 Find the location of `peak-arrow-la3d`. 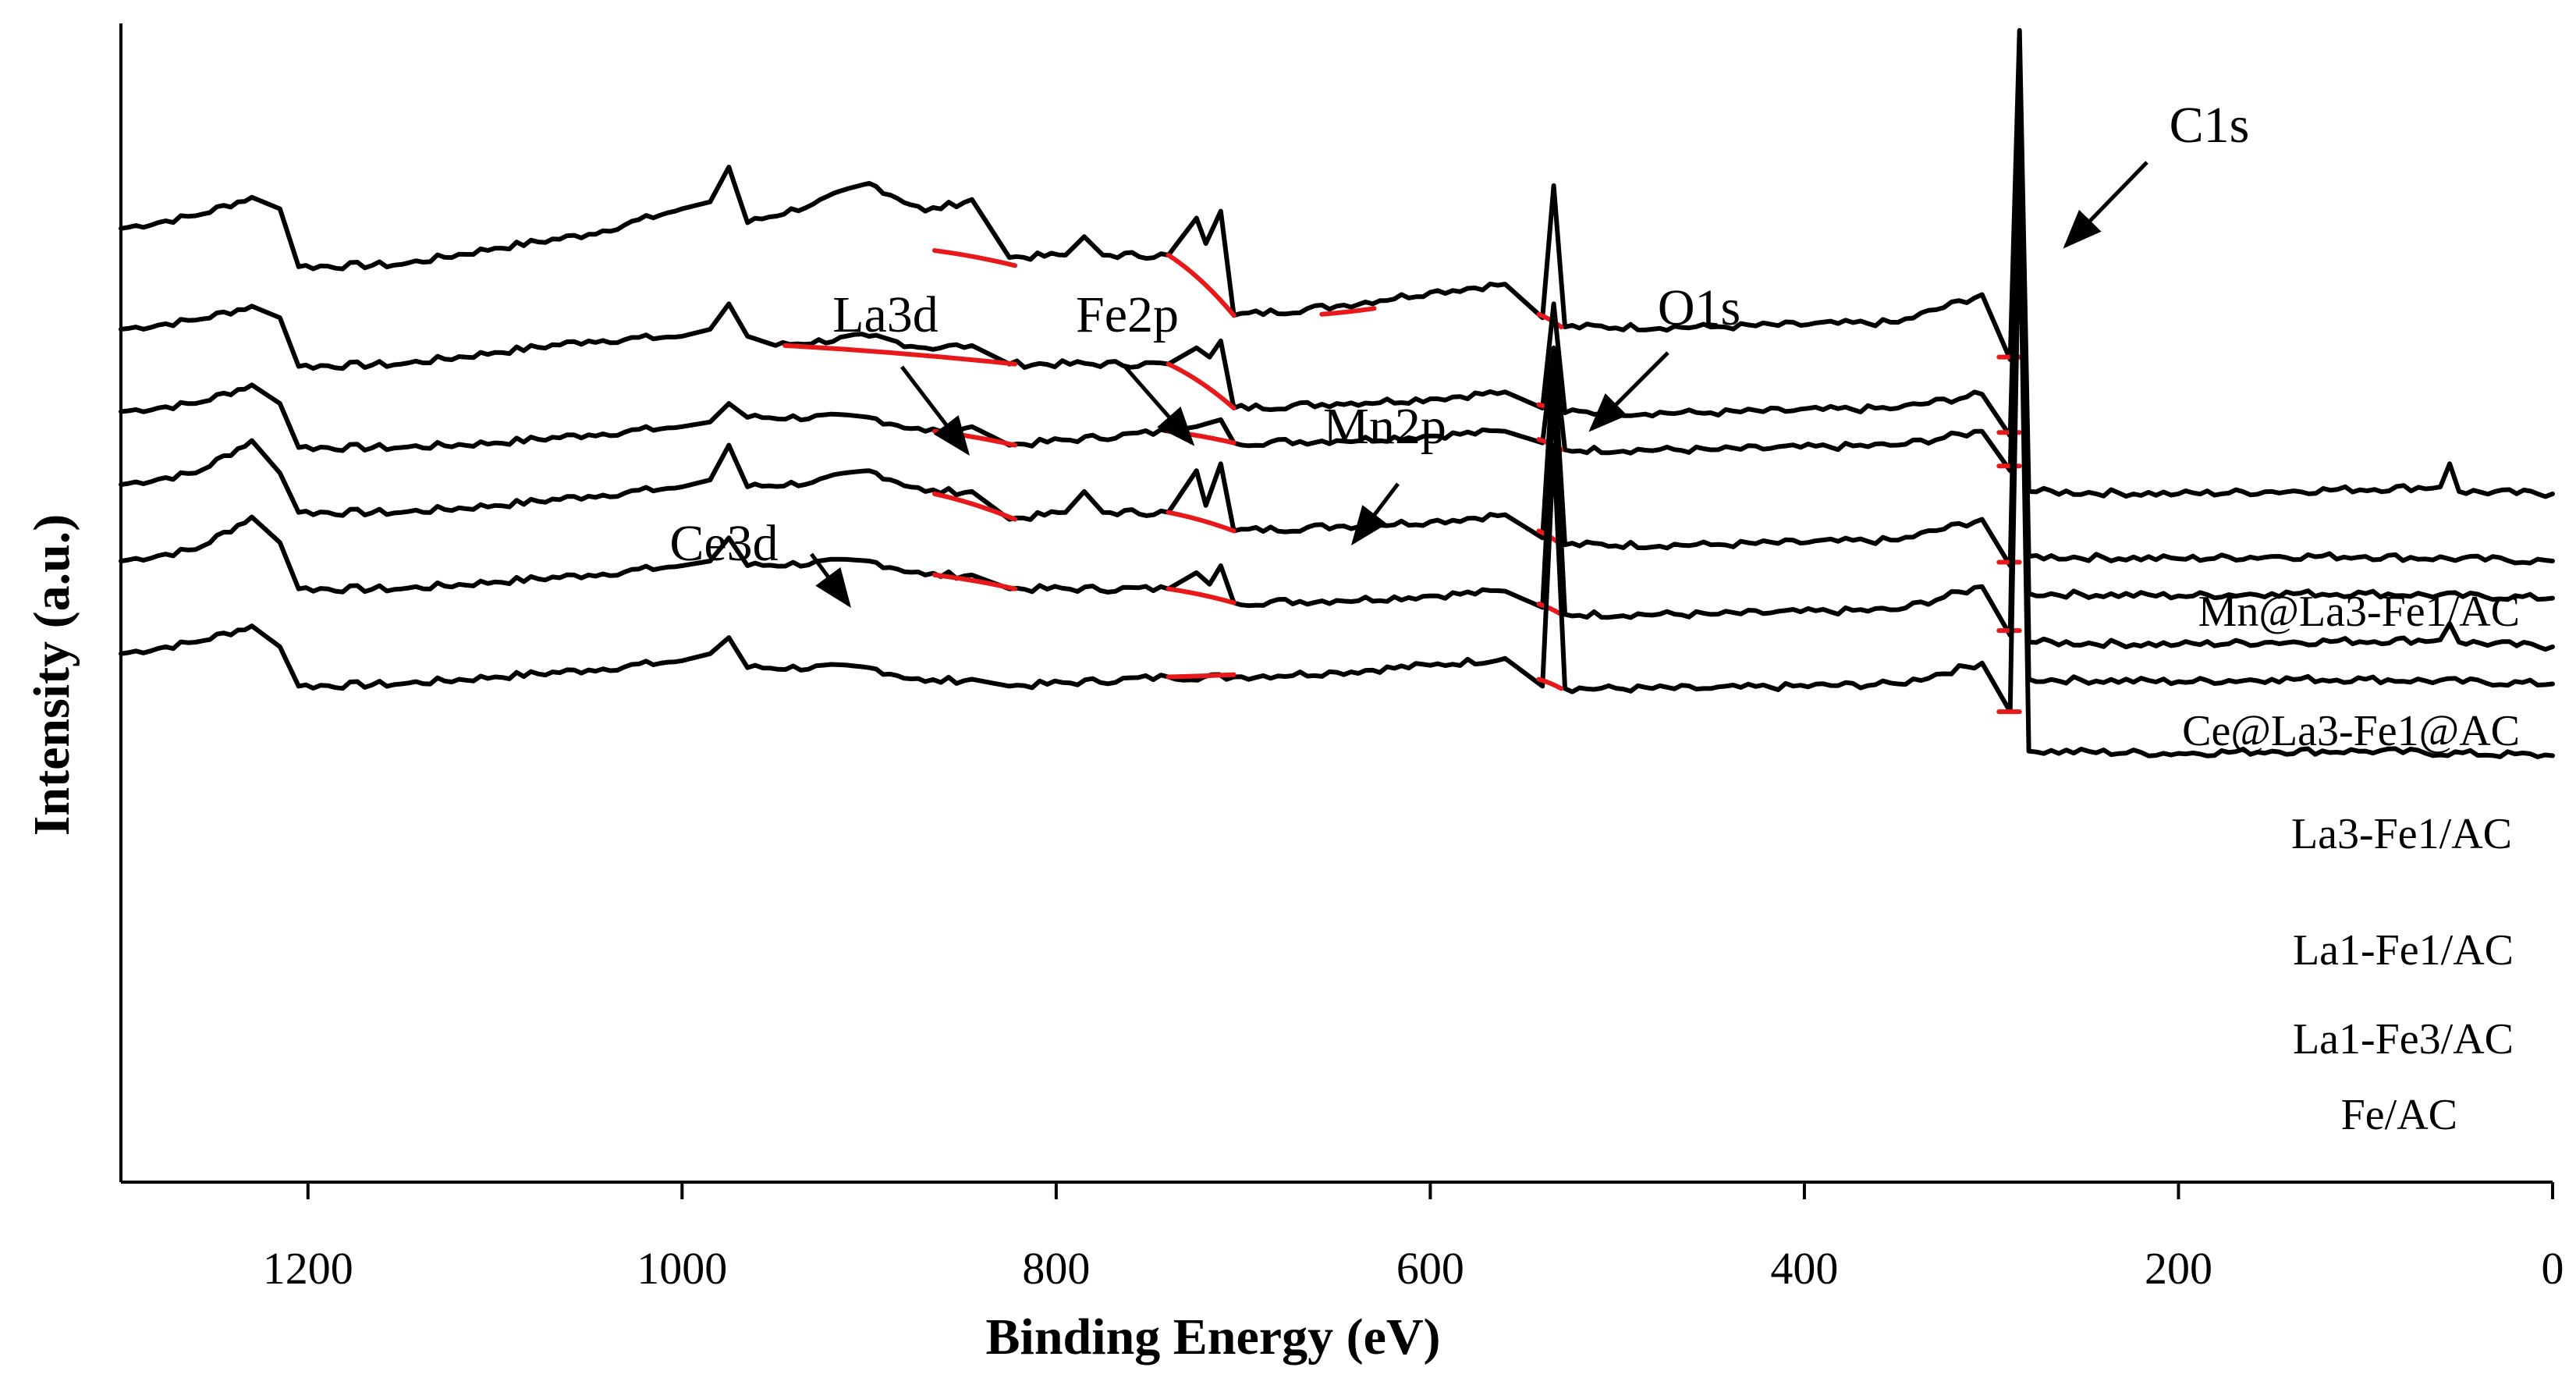

peak-arrow-la3d is located at coordinates (935, 410).